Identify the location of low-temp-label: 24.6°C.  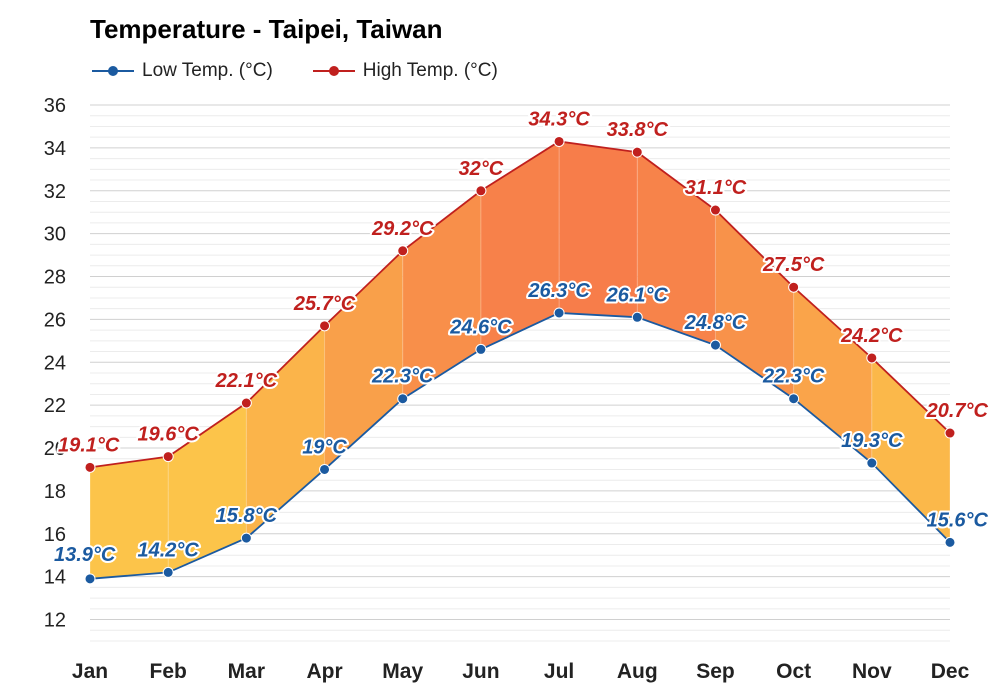
(480, 327).